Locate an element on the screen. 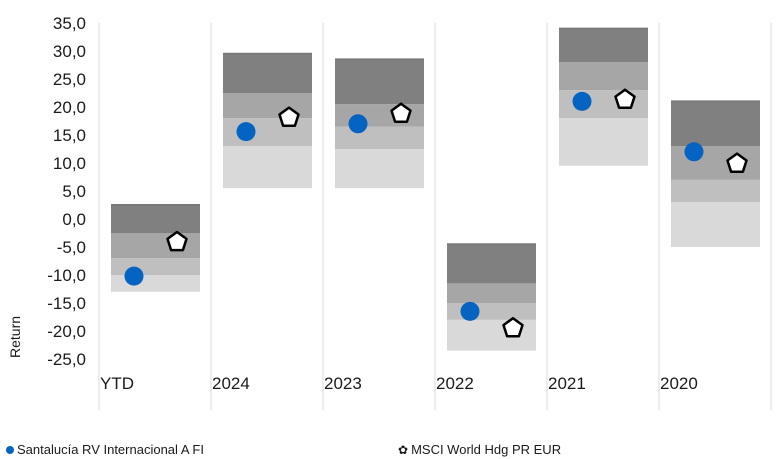 The width and height of the screenshot is (780, 459). legend-label-fund: Santalucía RV Internacional A FI is located at coordinates (110, 449).